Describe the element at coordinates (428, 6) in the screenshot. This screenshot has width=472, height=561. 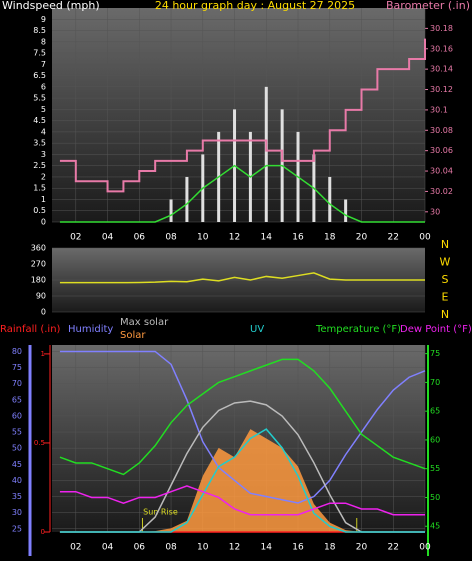
I see `y2-axis-label: Barometer (.in)` at that location.